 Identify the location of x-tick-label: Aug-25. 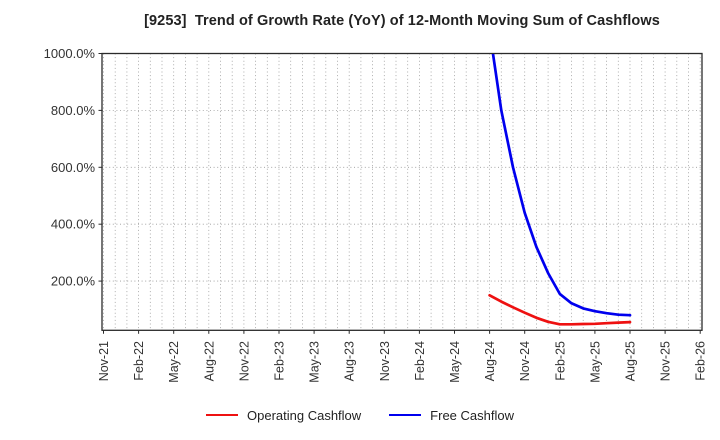
(631, 361).